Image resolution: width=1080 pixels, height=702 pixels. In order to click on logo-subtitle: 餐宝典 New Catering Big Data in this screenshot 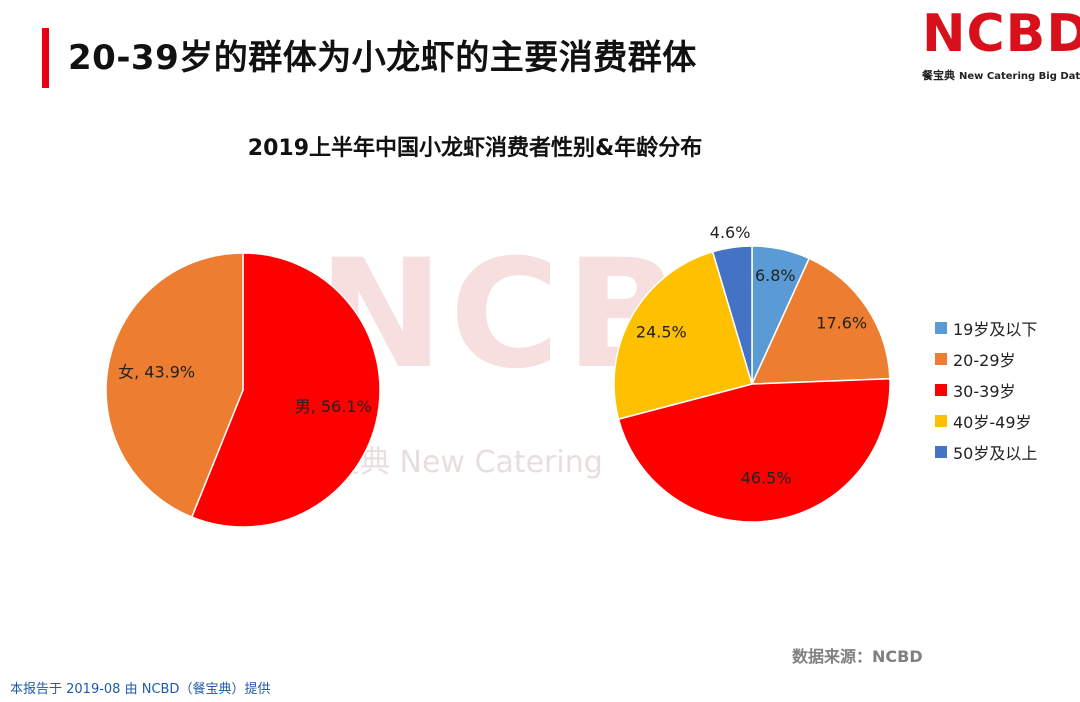, I will do `click(1001, 75)`.